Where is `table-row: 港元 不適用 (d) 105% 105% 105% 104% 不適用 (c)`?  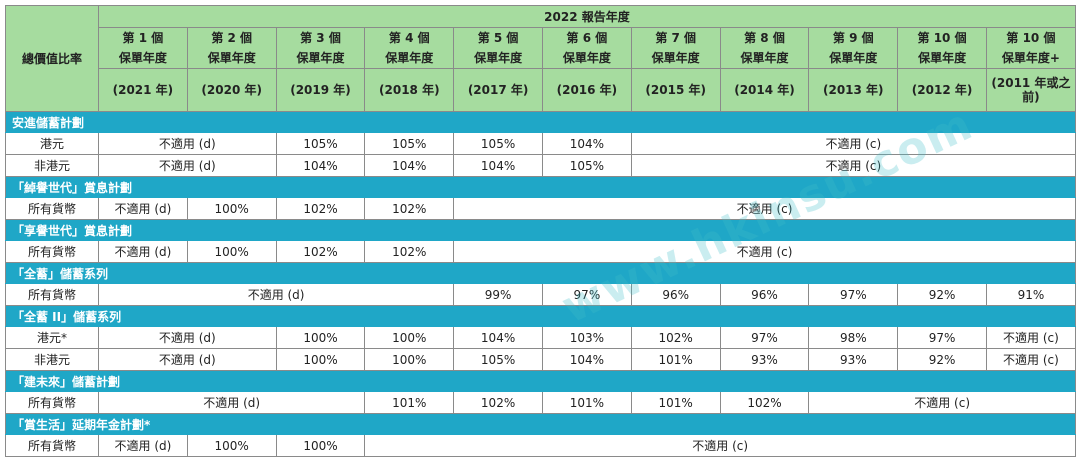 table-row: 港元 不適用 (d) 105% 105% 105% 104% 不適用 (c) is located at coordinates (540, 143).